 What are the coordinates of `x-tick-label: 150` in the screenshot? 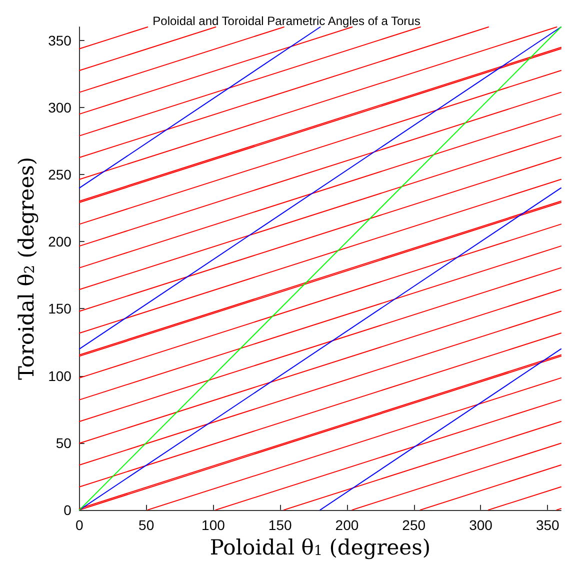 It's located at (280, 524).